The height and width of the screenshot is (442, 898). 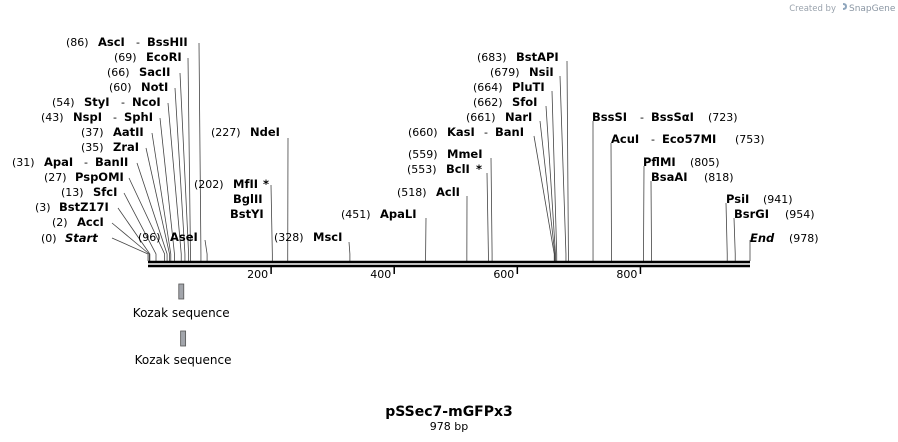 I want to click on feature-label: Kozak sequence, so click(x=181, y=313).